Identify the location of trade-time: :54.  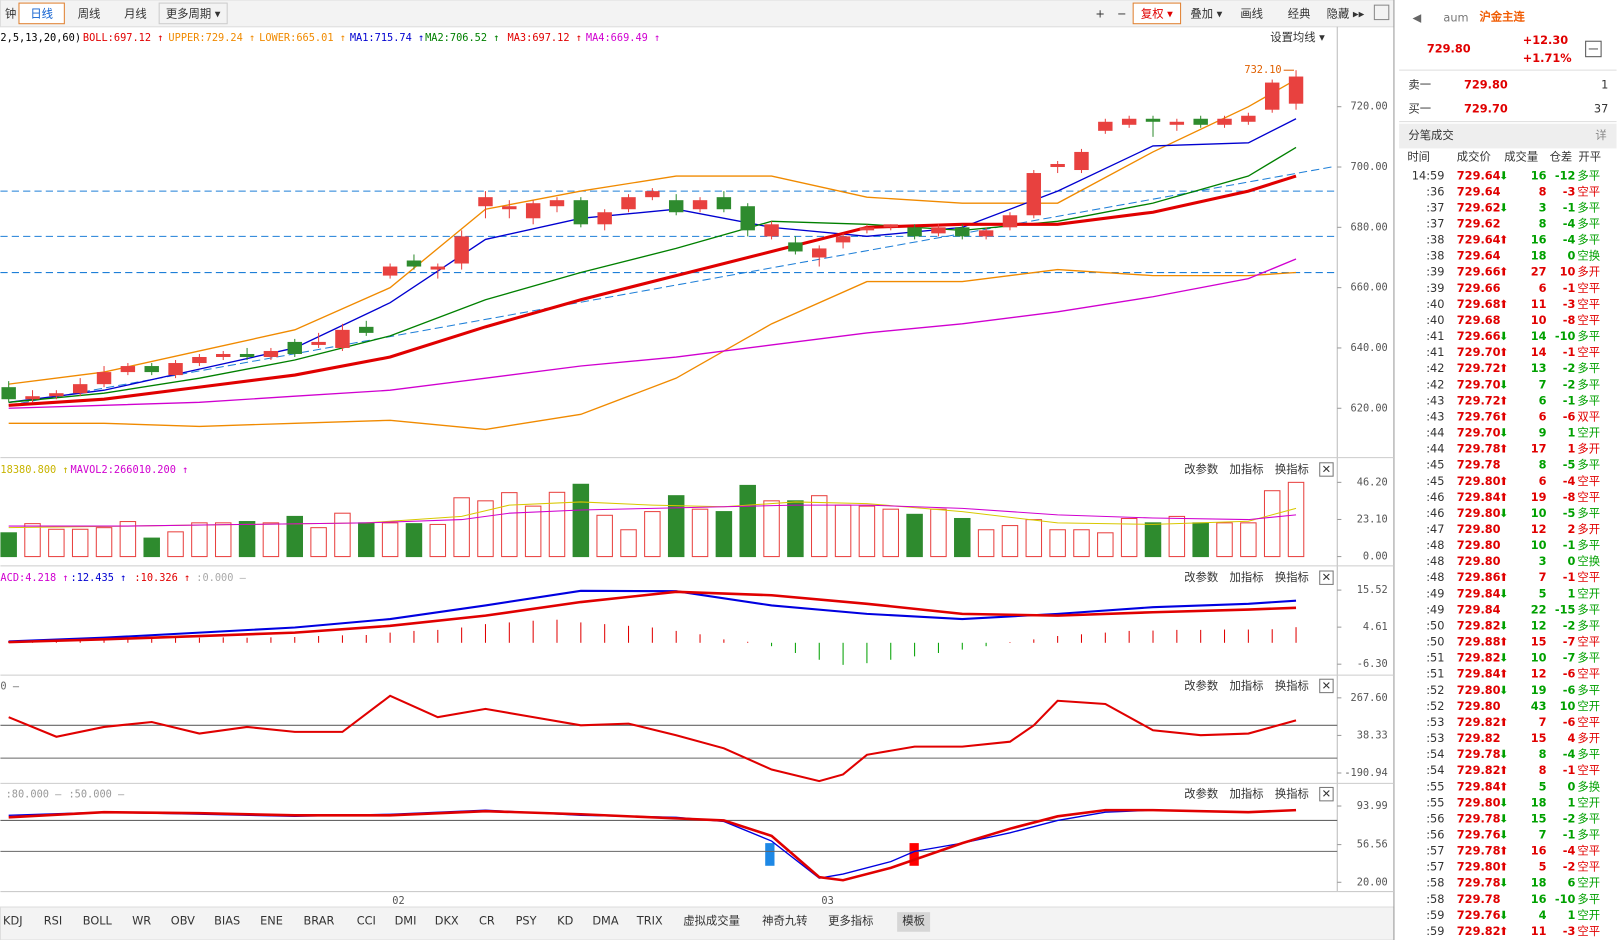
(1435, 770).